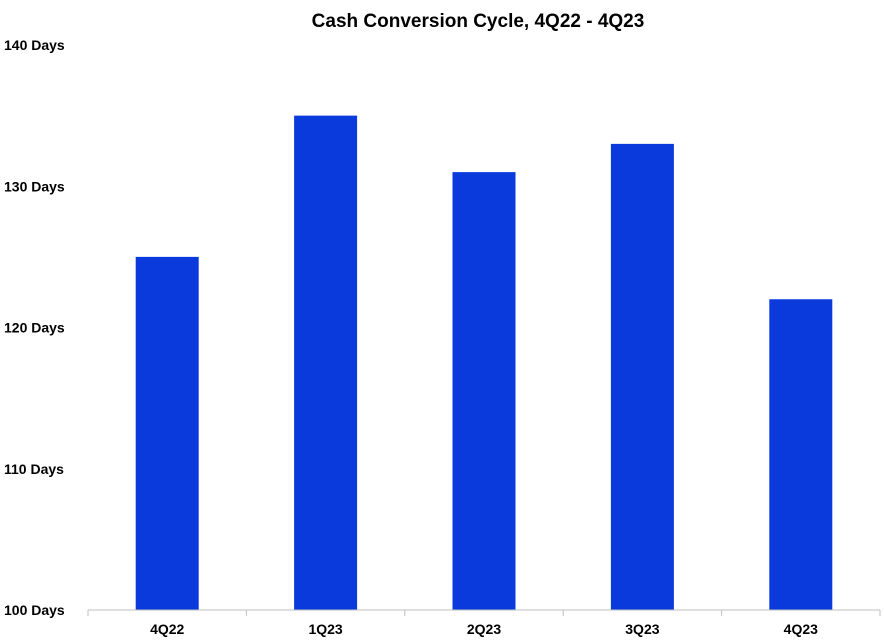 Image resolution: width=884 pixels, height=642 pixels. Describe the element at coordinates (34, 469) in the screenshot. I see `y-tick-label: 110 Days` at that location.